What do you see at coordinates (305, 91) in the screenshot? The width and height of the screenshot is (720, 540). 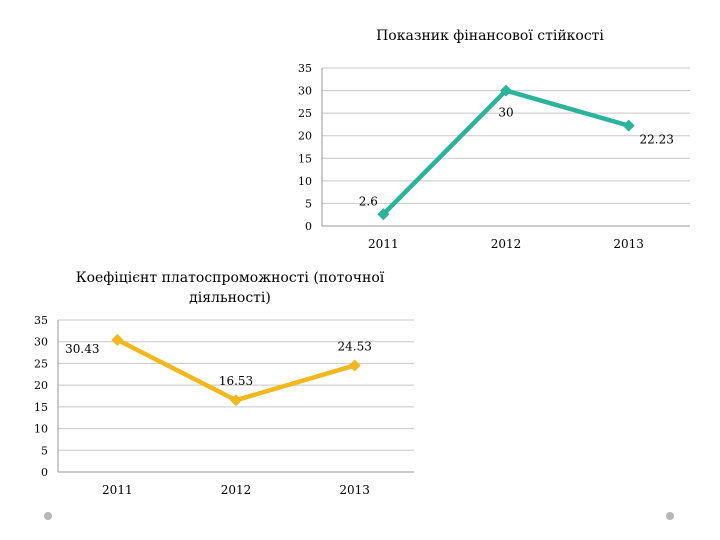 I see `chart1-y-tick-label: 30` at bounding box center [305, 91].